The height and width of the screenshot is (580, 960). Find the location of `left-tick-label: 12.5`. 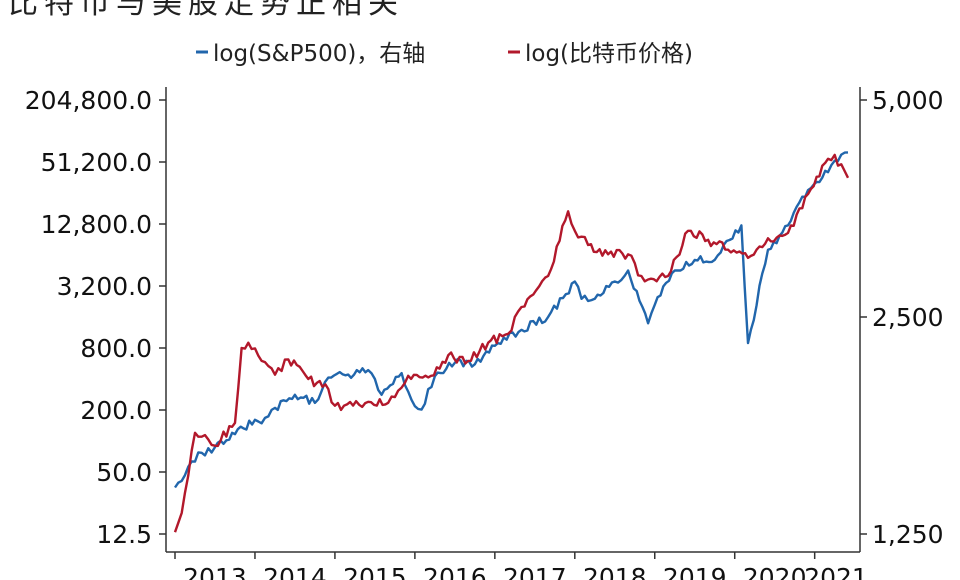

left-tick-label: 12.5 is located at coordinates (124, 534).